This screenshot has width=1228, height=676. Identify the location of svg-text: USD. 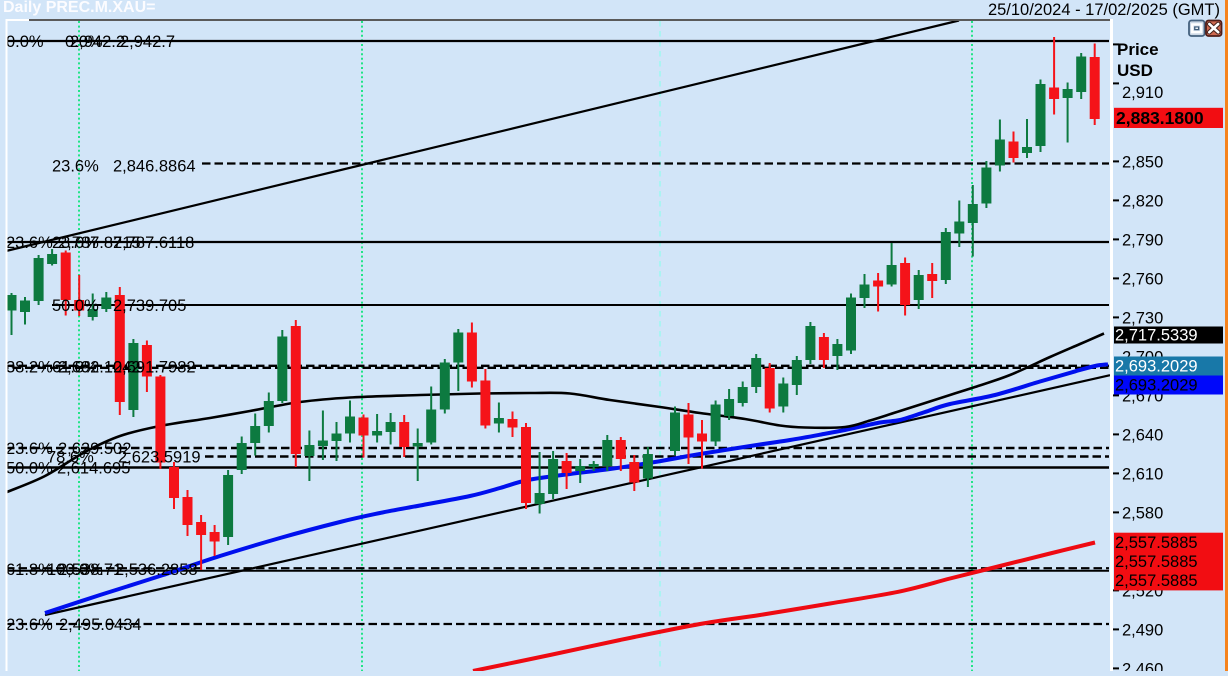
(1135, 70).